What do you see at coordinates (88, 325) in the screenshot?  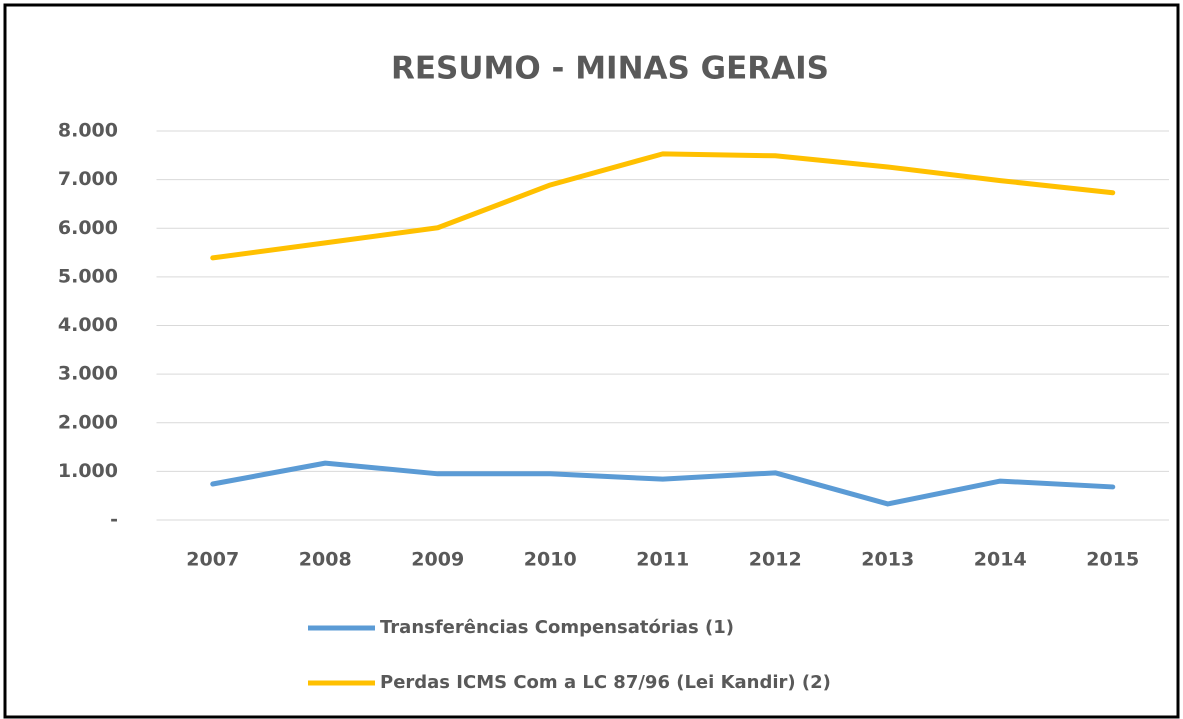 I see `y-tick-label: 4.000` at bounding box center [88, 325].